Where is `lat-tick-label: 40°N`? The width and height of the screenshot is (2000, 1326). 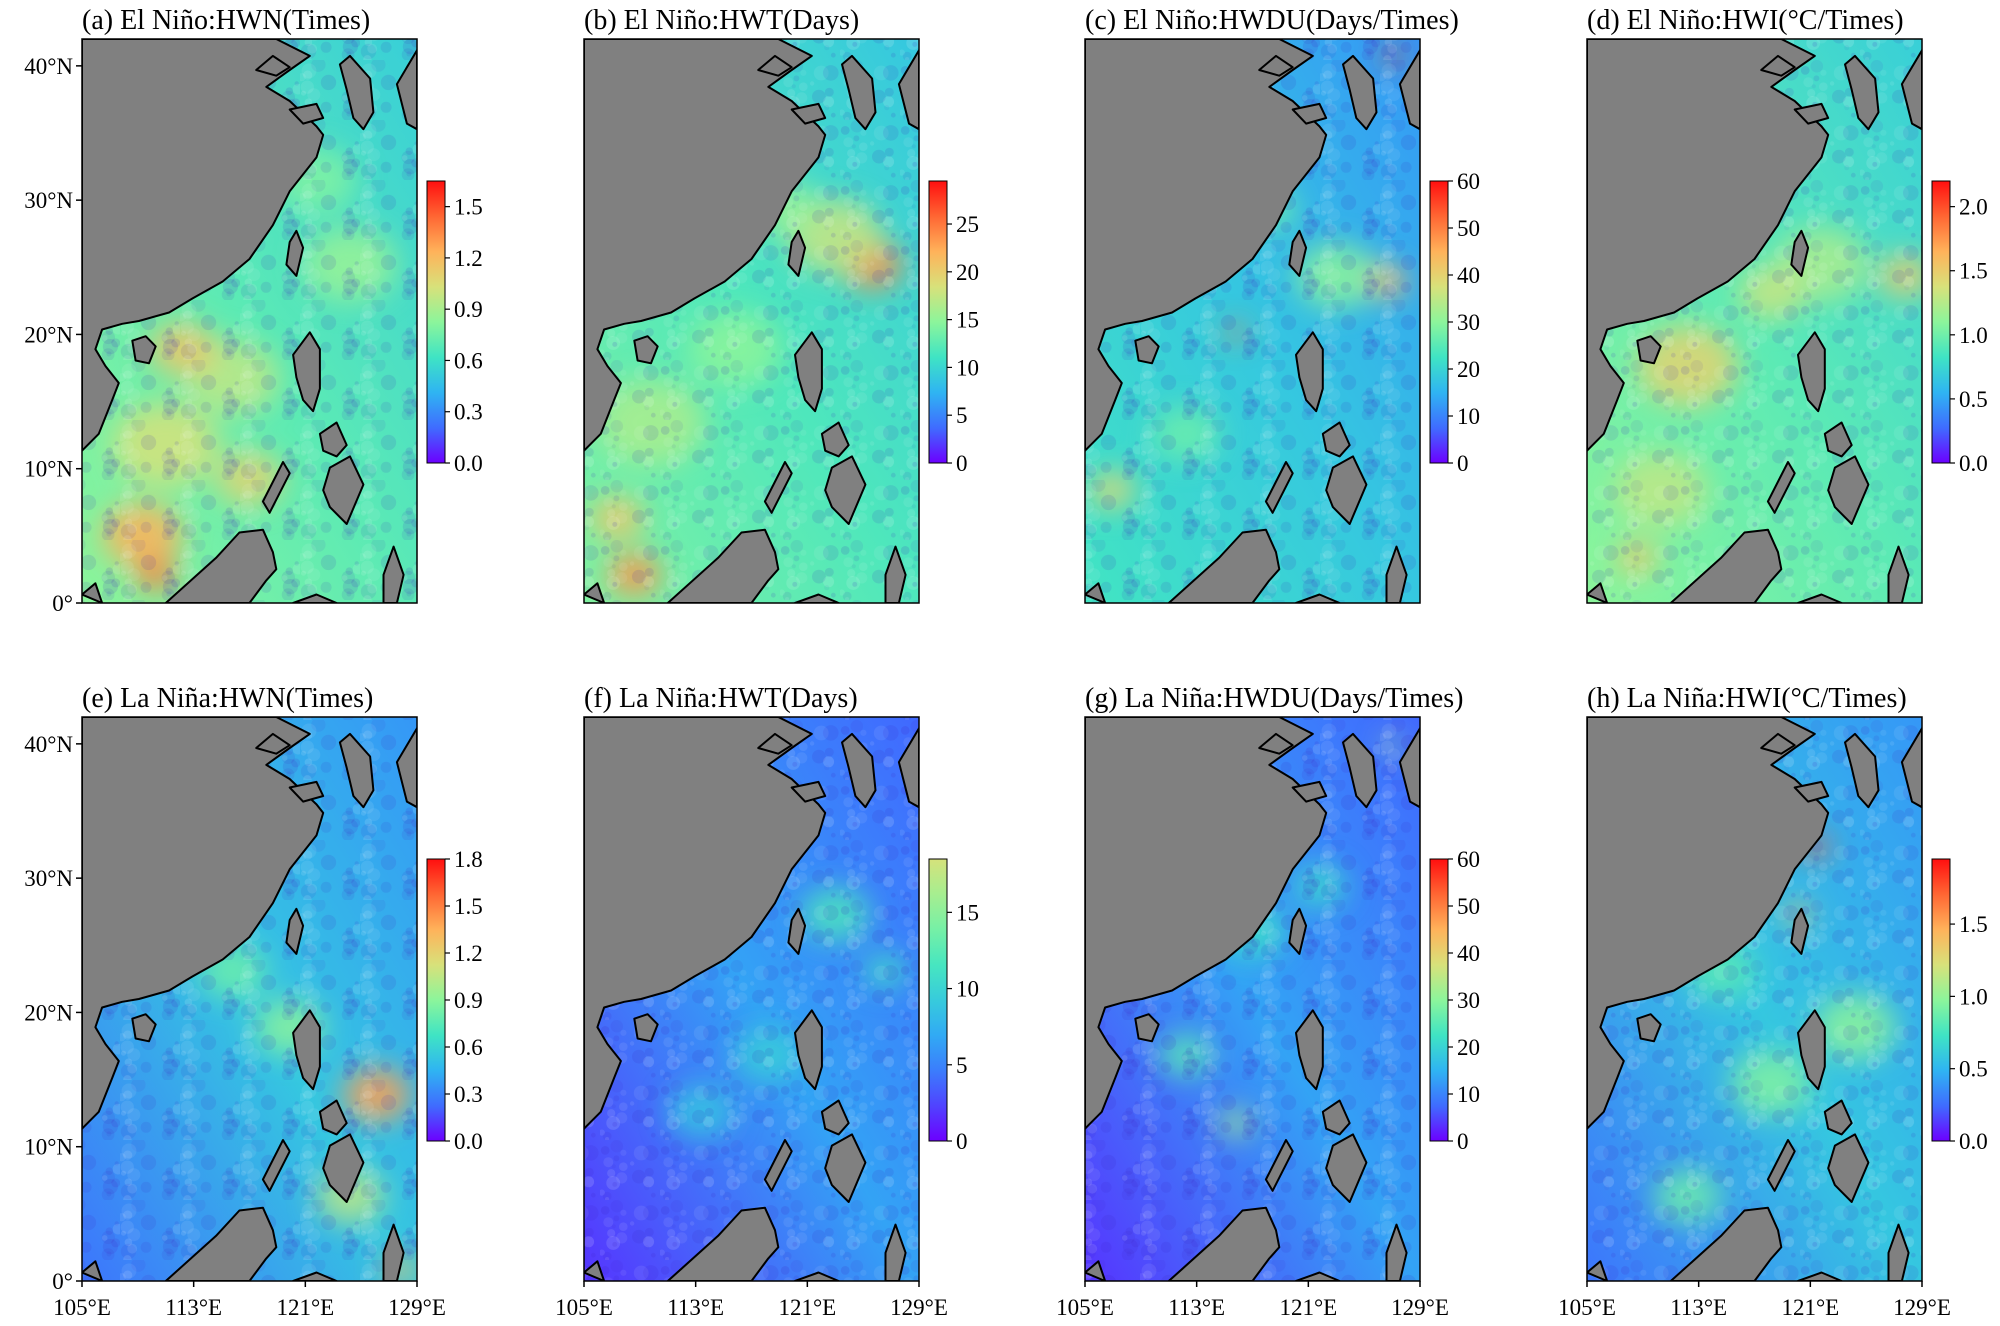
lat-tick-label: 40°N is located at coordinates (48, 744).